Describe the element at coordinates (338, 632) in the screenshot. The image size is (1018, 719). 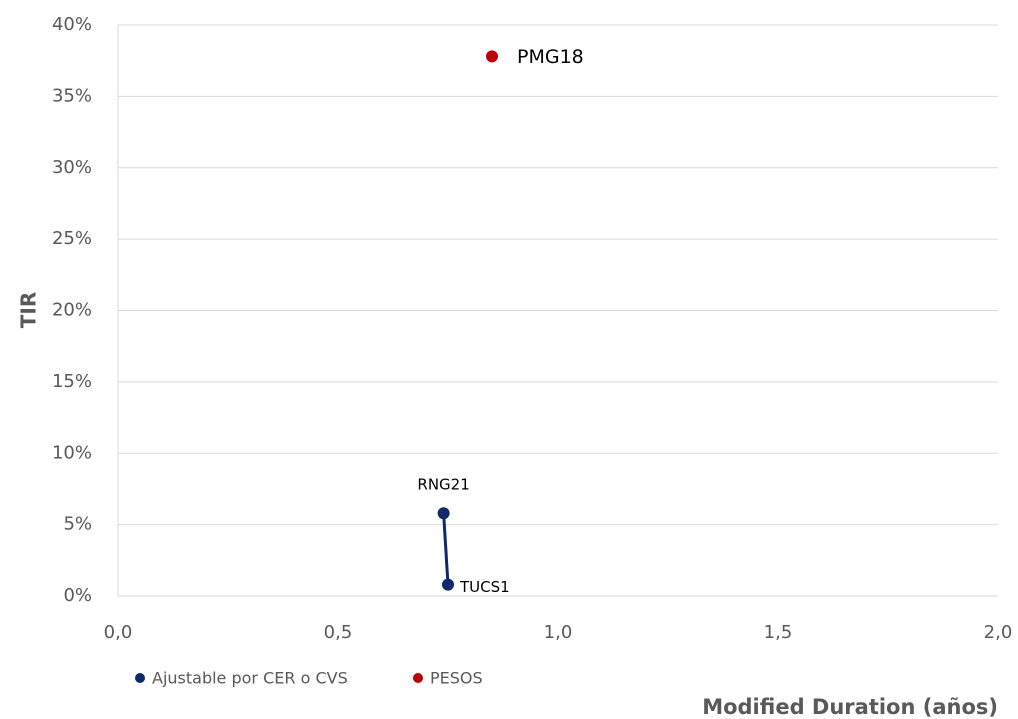
I see `x-tick-label: 0,5` at that location.